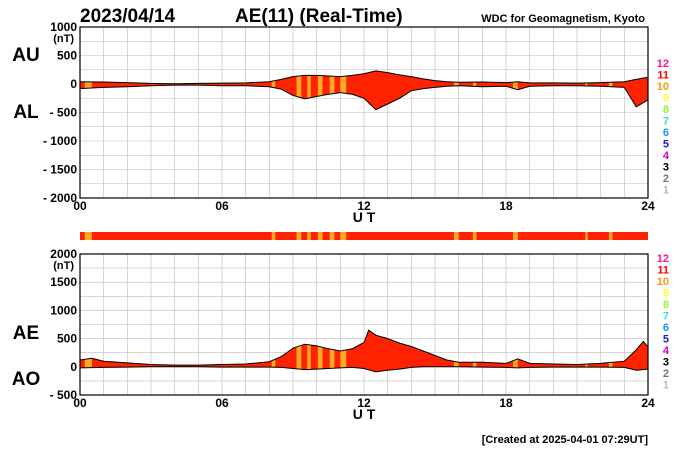 This screenshot has width=700, height=450. What do you see at coordinates (565, 440) in the screenshot?
I see `created-timestamp: [Created at 2025-04-01 07:29UT]` at bounding box center [565, 440].